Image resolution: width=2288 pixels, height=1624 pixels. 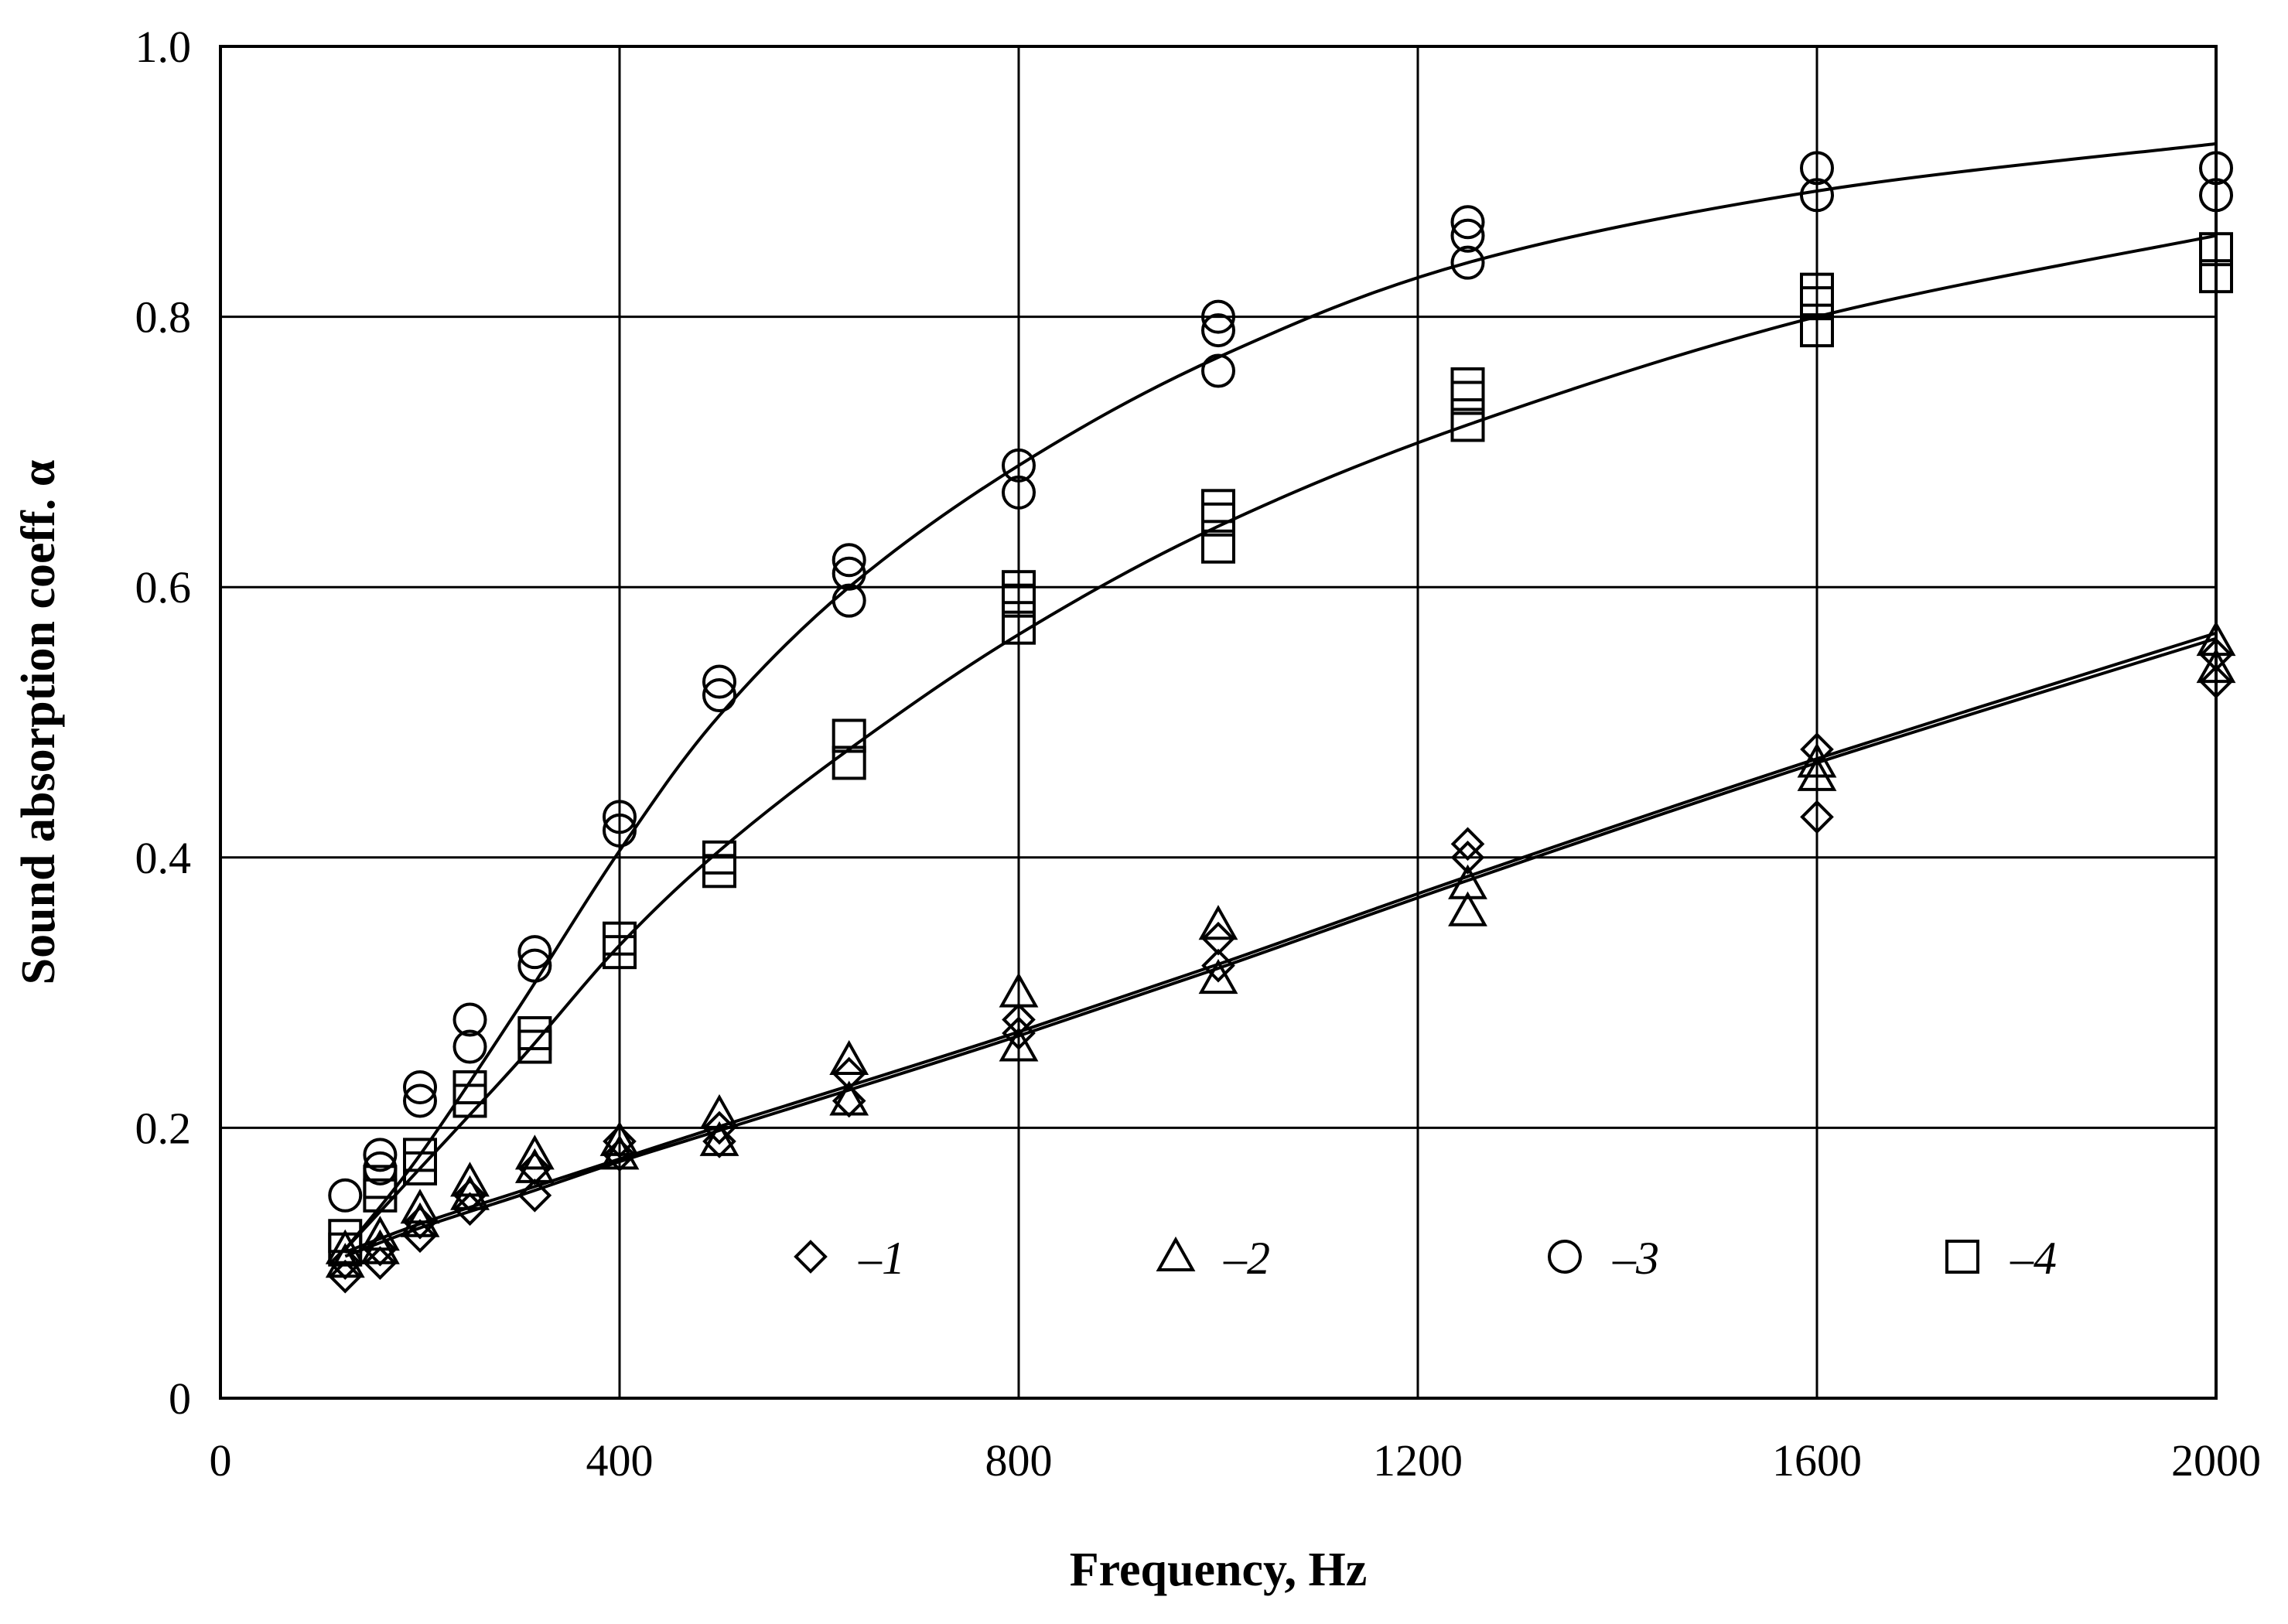 I want to click on x-tick-label: 800, so click(x=1019, y=1460).